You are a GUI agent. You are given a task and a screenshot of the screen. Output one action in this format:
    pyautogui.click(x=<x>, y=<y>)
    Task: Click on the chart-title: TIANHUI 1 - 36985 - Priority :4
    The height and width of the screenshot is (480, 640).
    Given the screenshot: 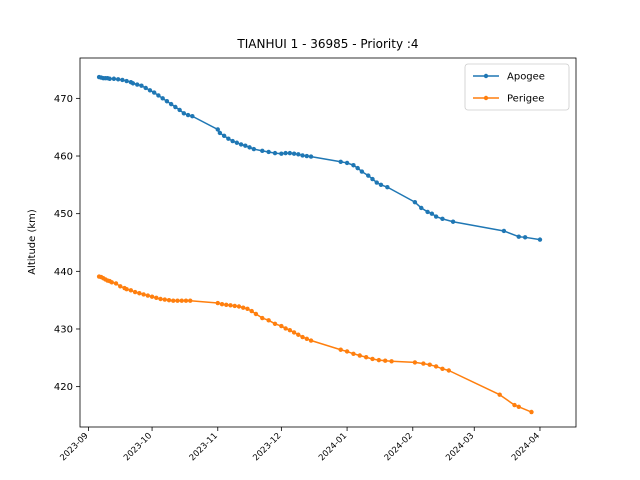 What is the action you would take?
    pyautogui.click(x=327, y=44)
    